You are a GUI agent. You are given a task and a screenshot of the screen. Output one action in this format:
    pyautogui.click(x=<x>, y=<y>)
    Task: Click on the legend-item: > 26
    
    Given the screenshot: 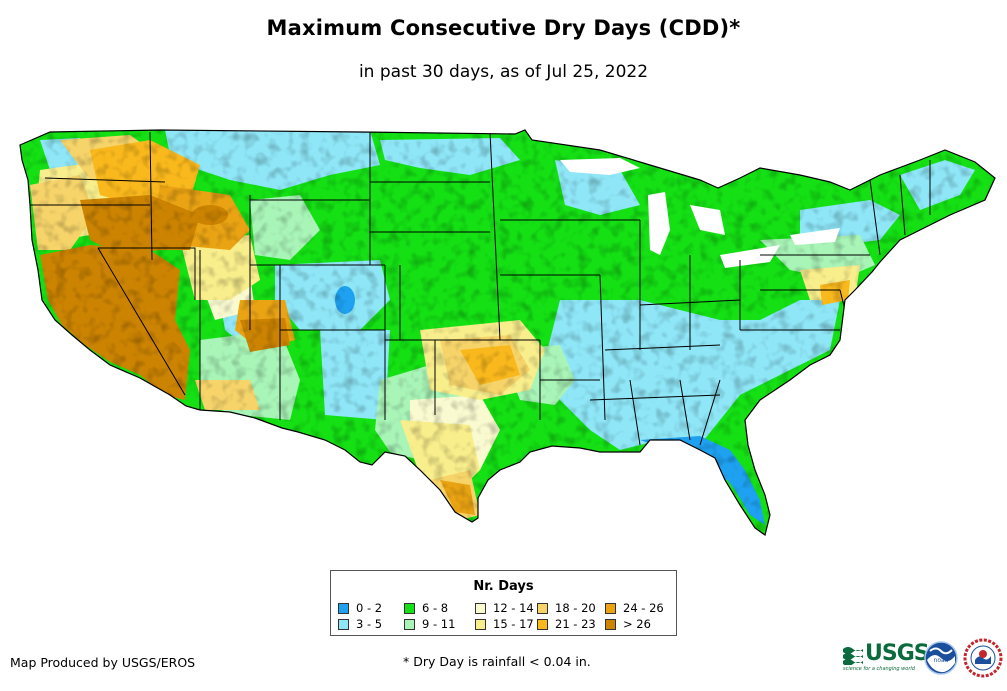 What is the action you would take?
    pyautogui.click(x=628, y=624)
    